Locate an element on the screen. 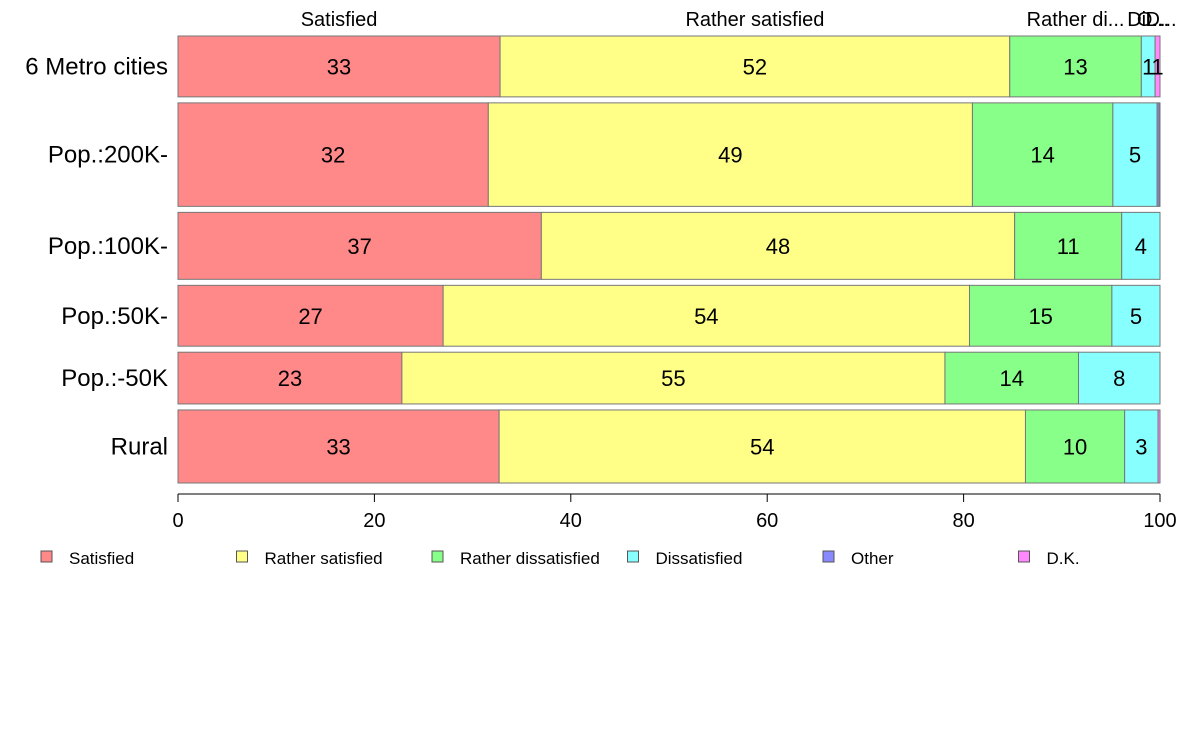 This screenshot has height=736, width=1188. data-label: 3 is located at coordinates (1141, 446).